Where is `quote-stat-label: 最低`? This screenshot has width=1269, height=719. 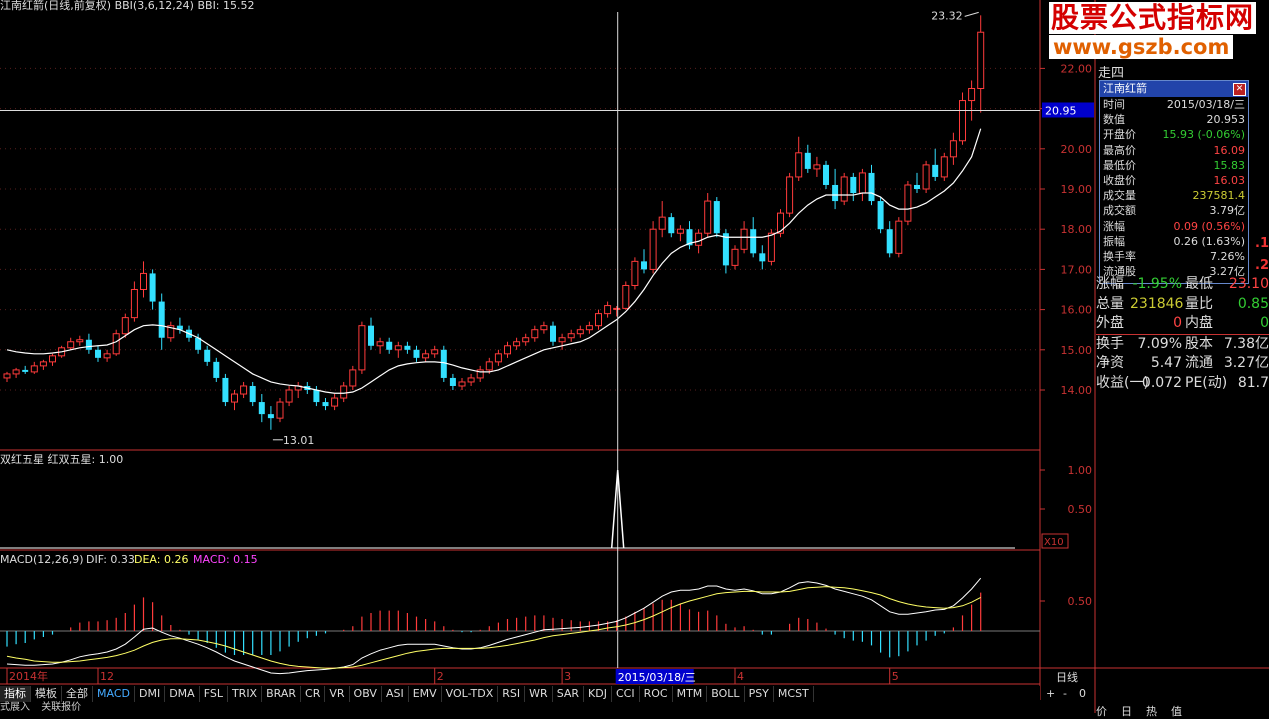
quote-stat-label: 最低 is located at coordinates (1199, 284).